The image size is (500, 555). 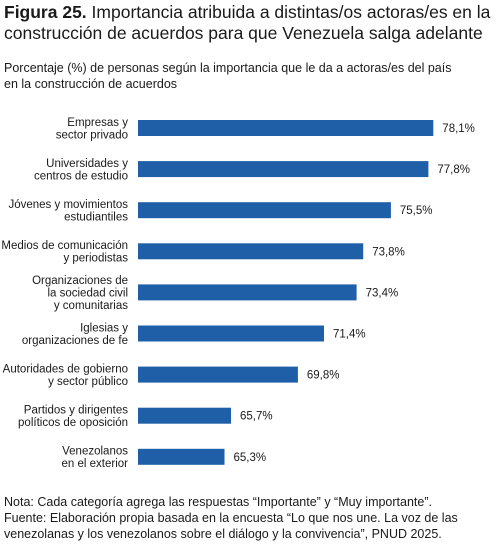 What do you see at coordinates (64, 252) in the screenshot?
I see `category-label: Medios de comunicación y periodistas` at bounding box center [64, 252].